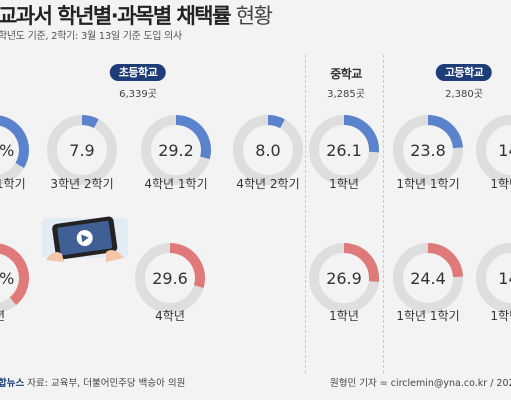 The image size is (511, 400). What do you see at coordinates (428, 150) in the screenshot?
I see `donut-value-label: 23.8` at bounding box center [428, 150].